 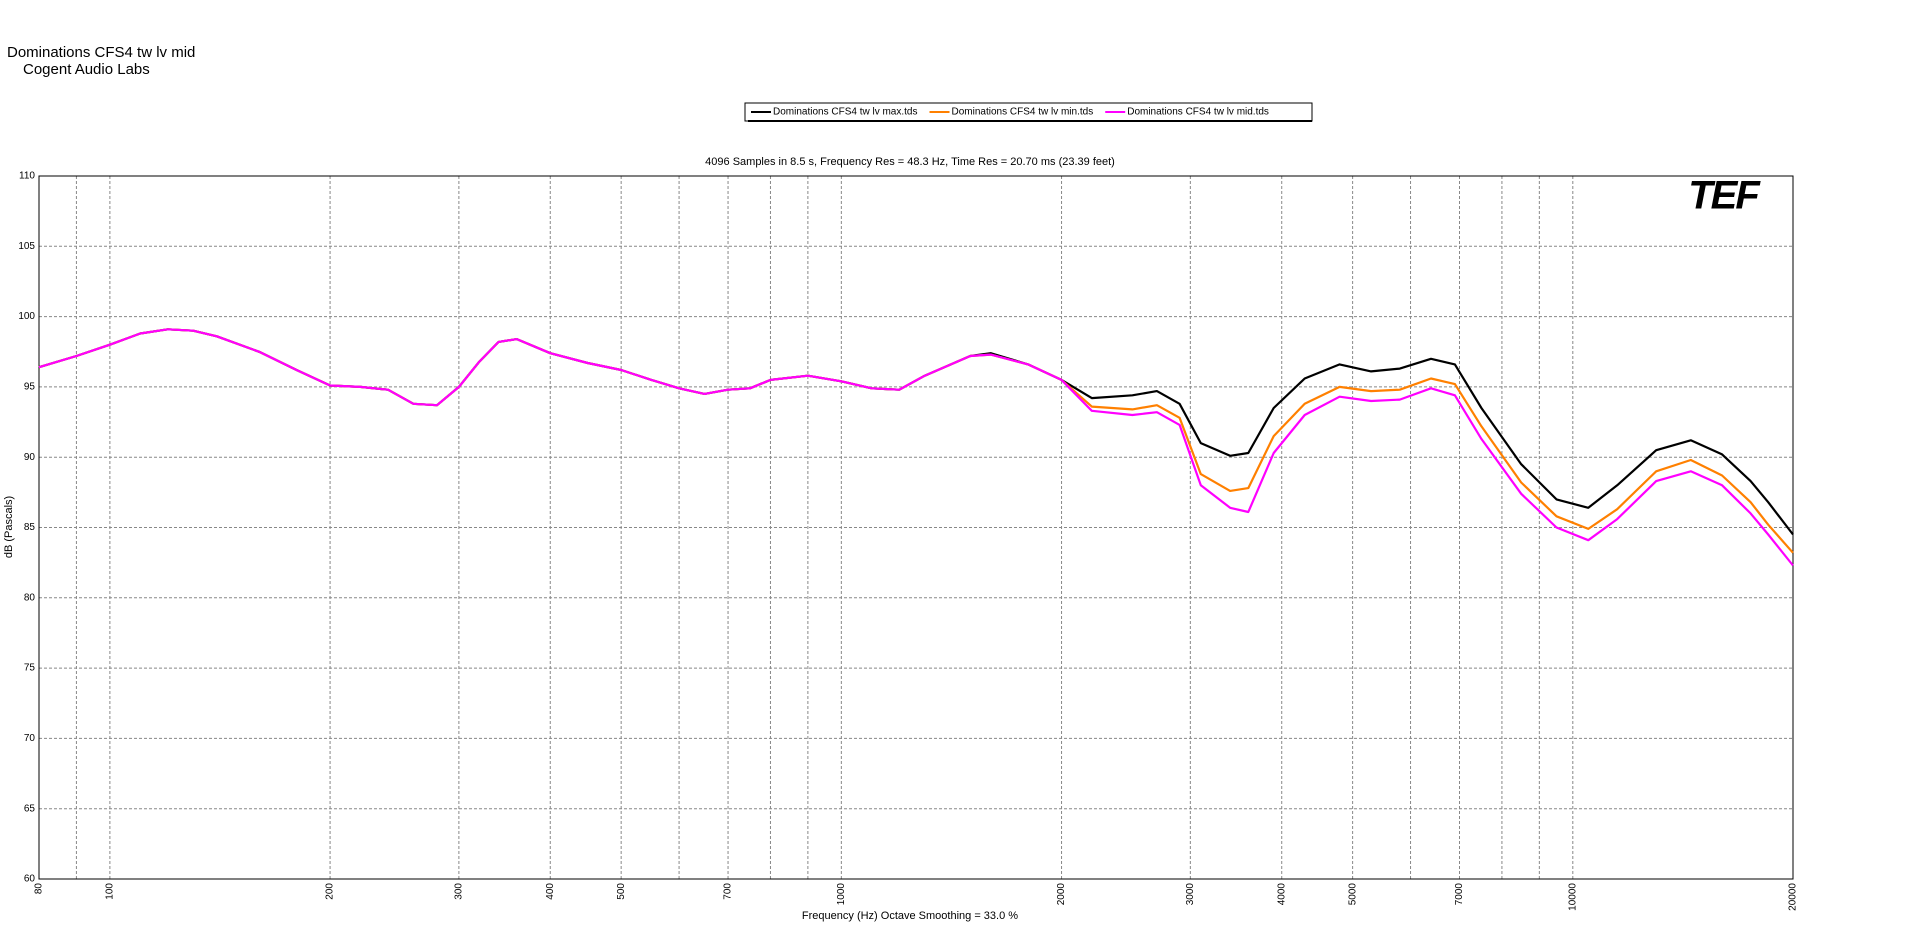 I want to click on x-tick-label: 500, so click(x=621, y=891).